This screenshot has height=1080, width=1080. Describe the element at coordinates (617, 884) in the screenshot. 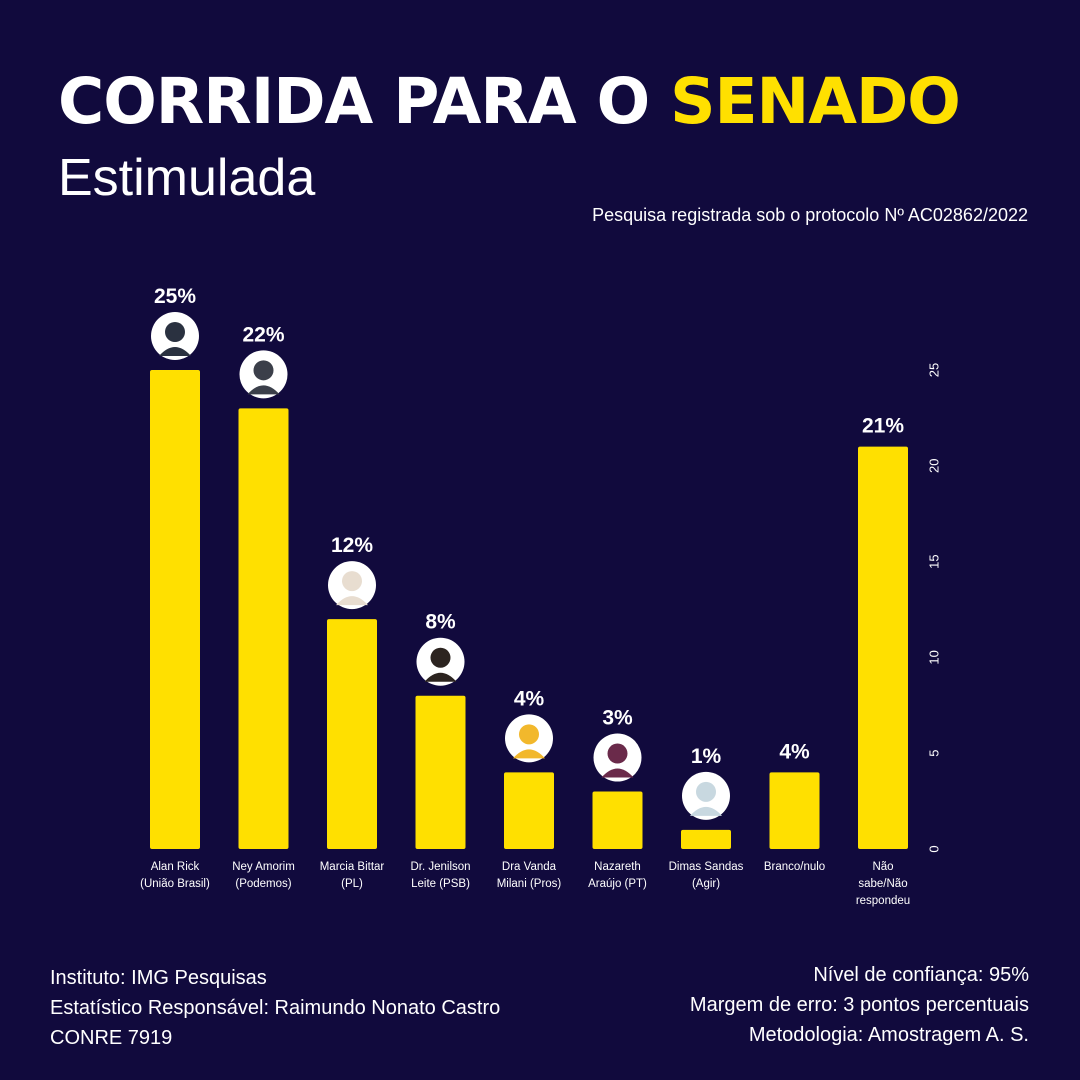

I see `x-tick-label: Araújo (PT)` at that location.